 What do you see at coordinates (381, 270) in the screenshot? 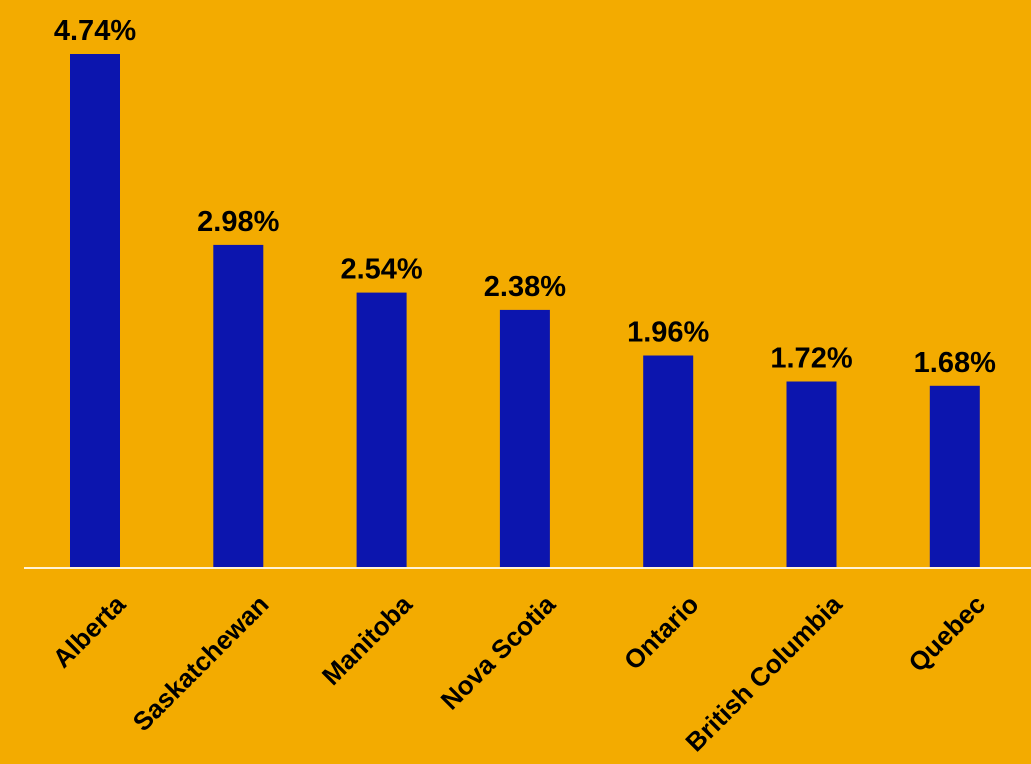
I see `value-label-manitoba: 2.54%` at bounding box center [381, 270].